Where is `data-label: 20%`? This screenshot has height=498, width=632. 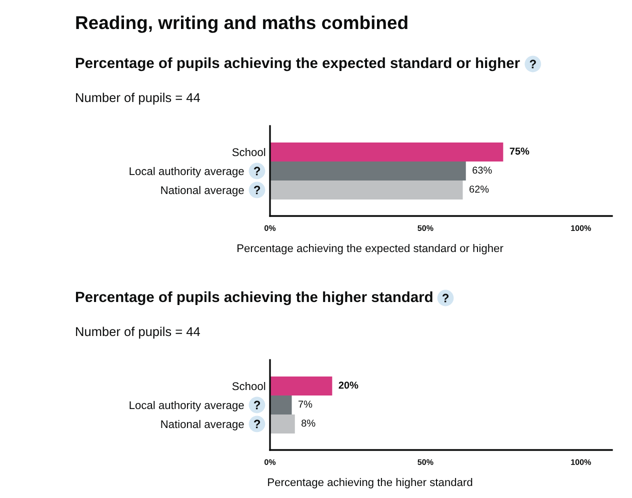
data-label: 20% is located at coordinates (348, 385).